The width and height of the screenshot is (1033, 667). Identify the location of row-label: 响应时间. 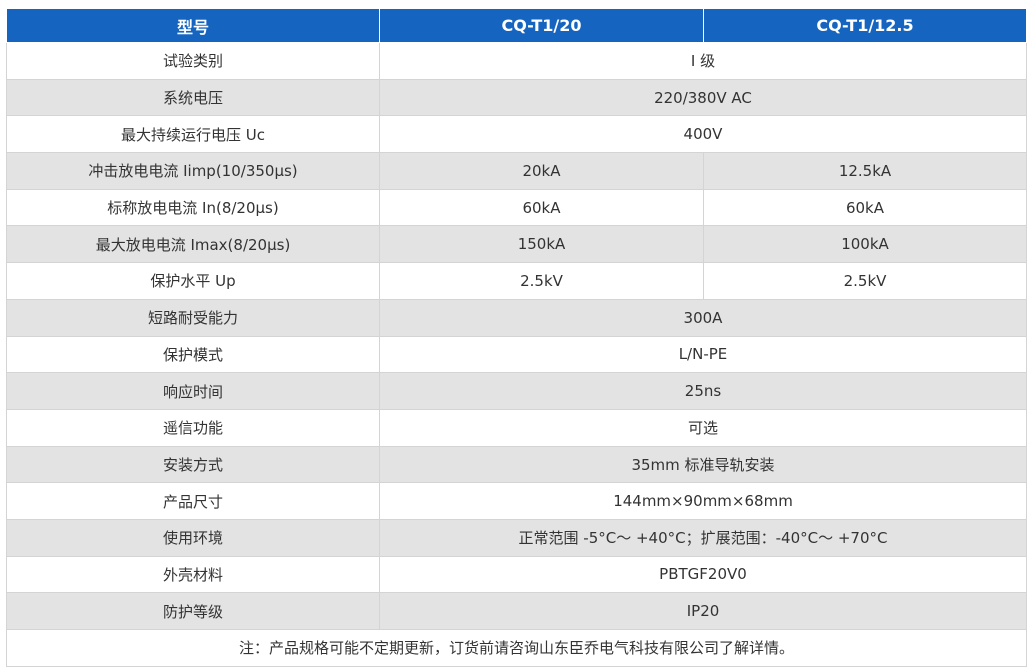
(193, 391).